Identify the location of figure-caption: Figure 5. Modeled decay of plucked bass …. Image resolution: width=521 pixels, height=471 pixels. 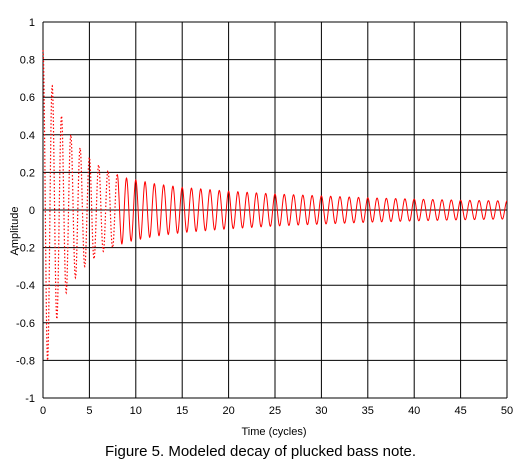
(260, 451).